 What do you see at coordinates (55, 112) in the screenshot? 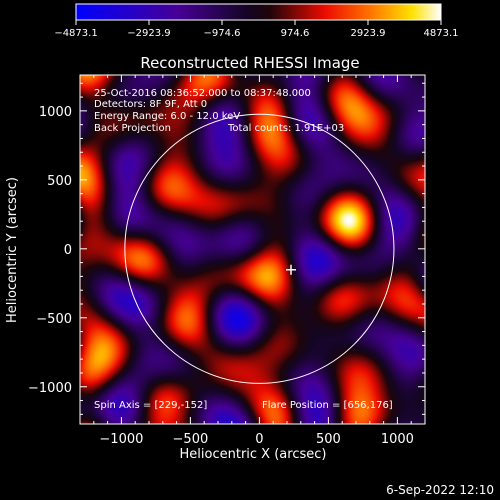
I see `y-tick-label: 1000` at bounding box center [55, 112].